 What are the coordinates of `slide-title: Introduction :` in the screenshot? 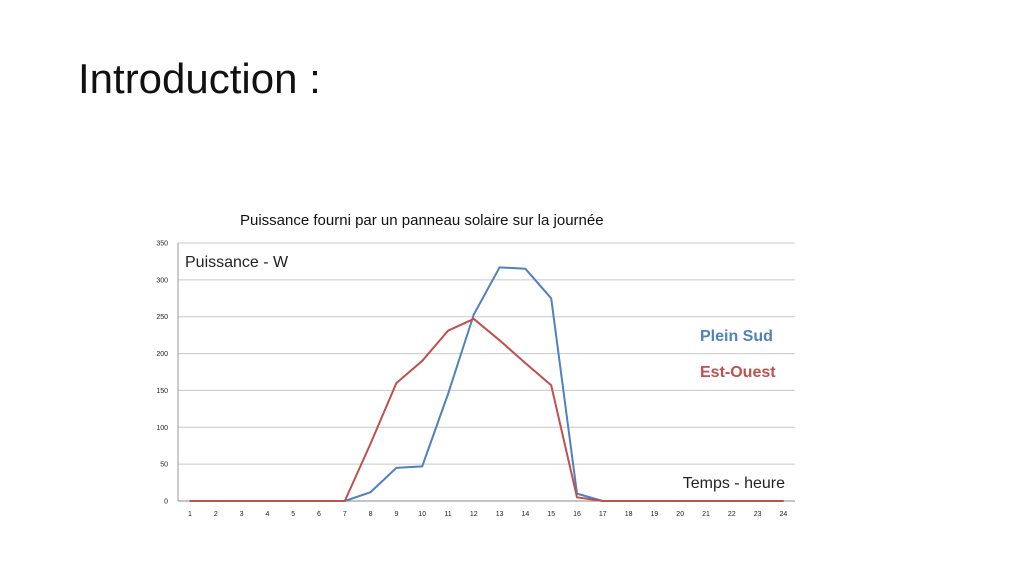 It's located at (199, 78).